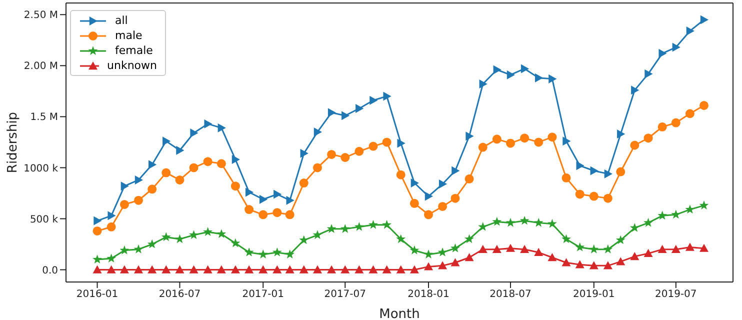  What do you see at coordinates (41, 16) in the screenshot?
I see `y-tick-label: 2.50 M` at bounding box center [41, 16].